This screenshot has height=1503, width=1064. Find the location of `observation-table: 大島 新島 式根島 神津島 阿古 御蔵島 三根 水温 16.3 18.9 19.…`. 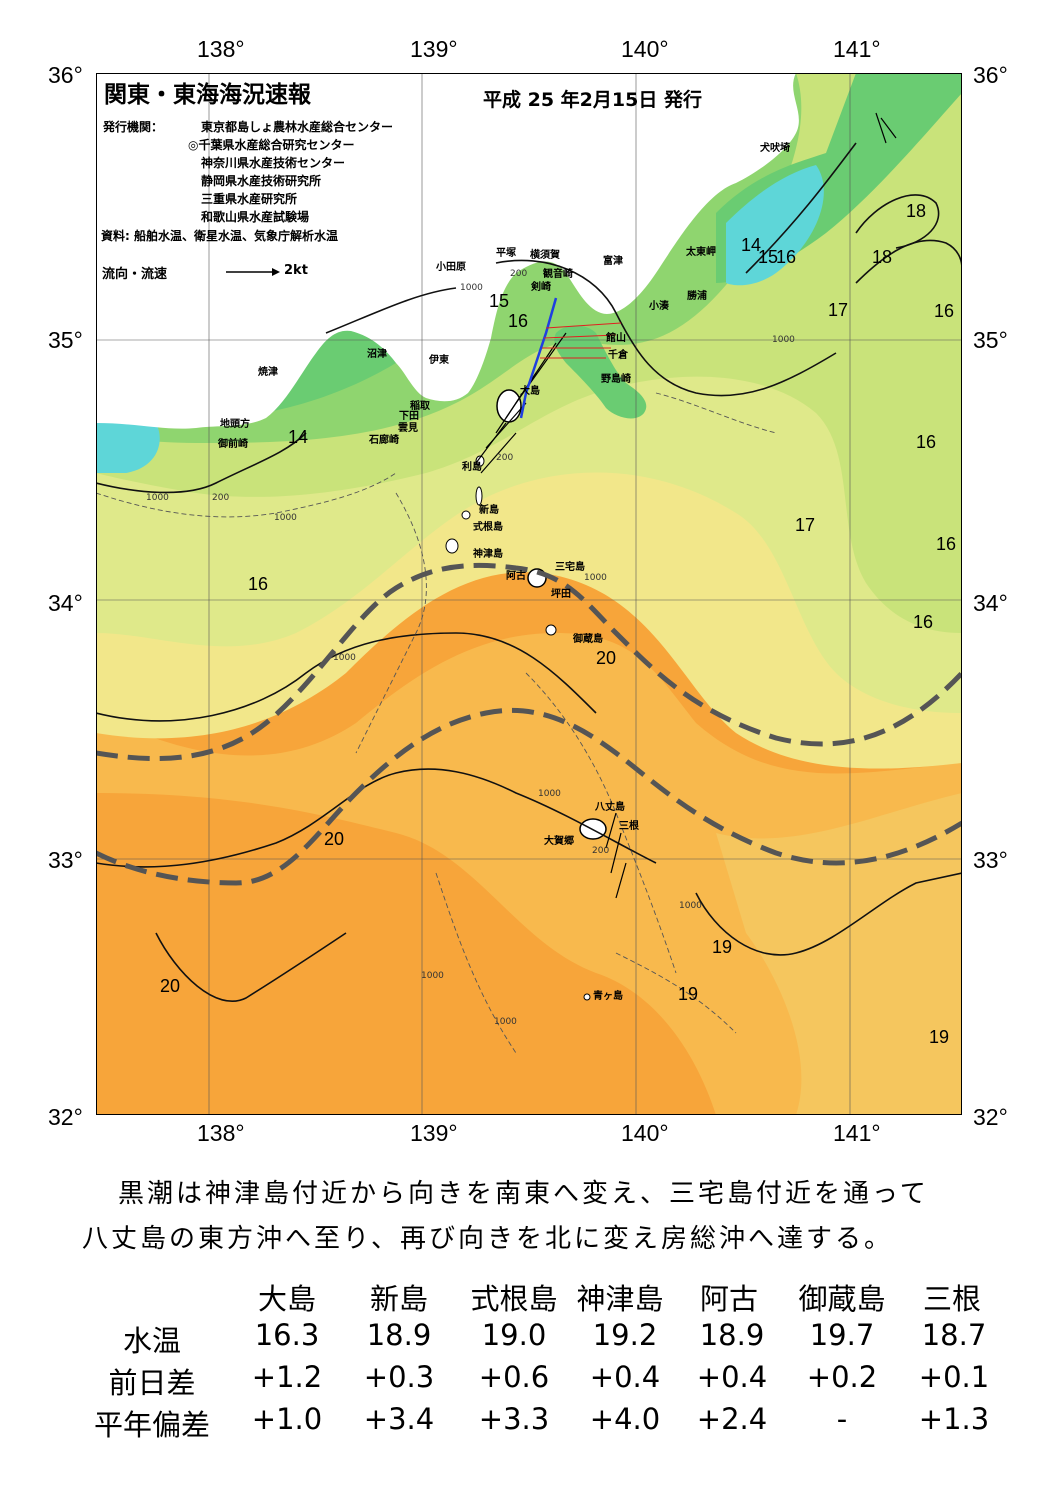

observation-table: 大島 新島 式根島 神津島 阿古 御蔵島 三根 水温 16.3 18.9 19.… is located at coordinates (542, 1360).